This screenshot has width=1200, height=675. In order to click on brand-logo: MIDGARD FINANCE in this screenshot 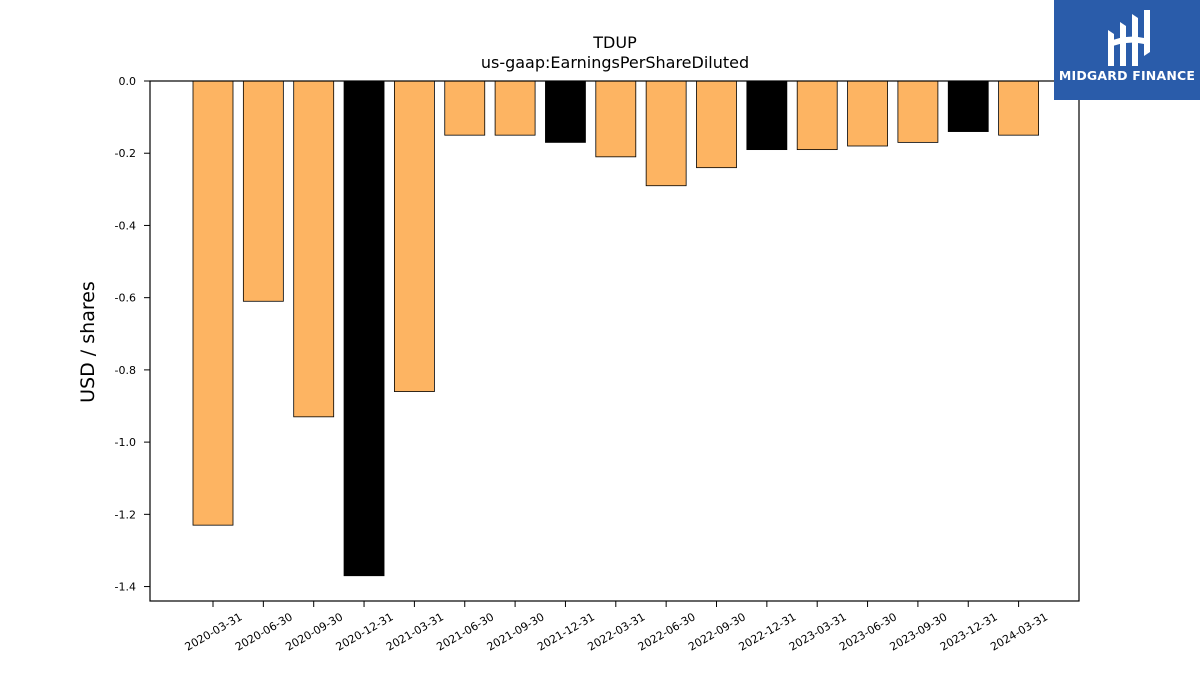, I will do `click(1127, 50)`.